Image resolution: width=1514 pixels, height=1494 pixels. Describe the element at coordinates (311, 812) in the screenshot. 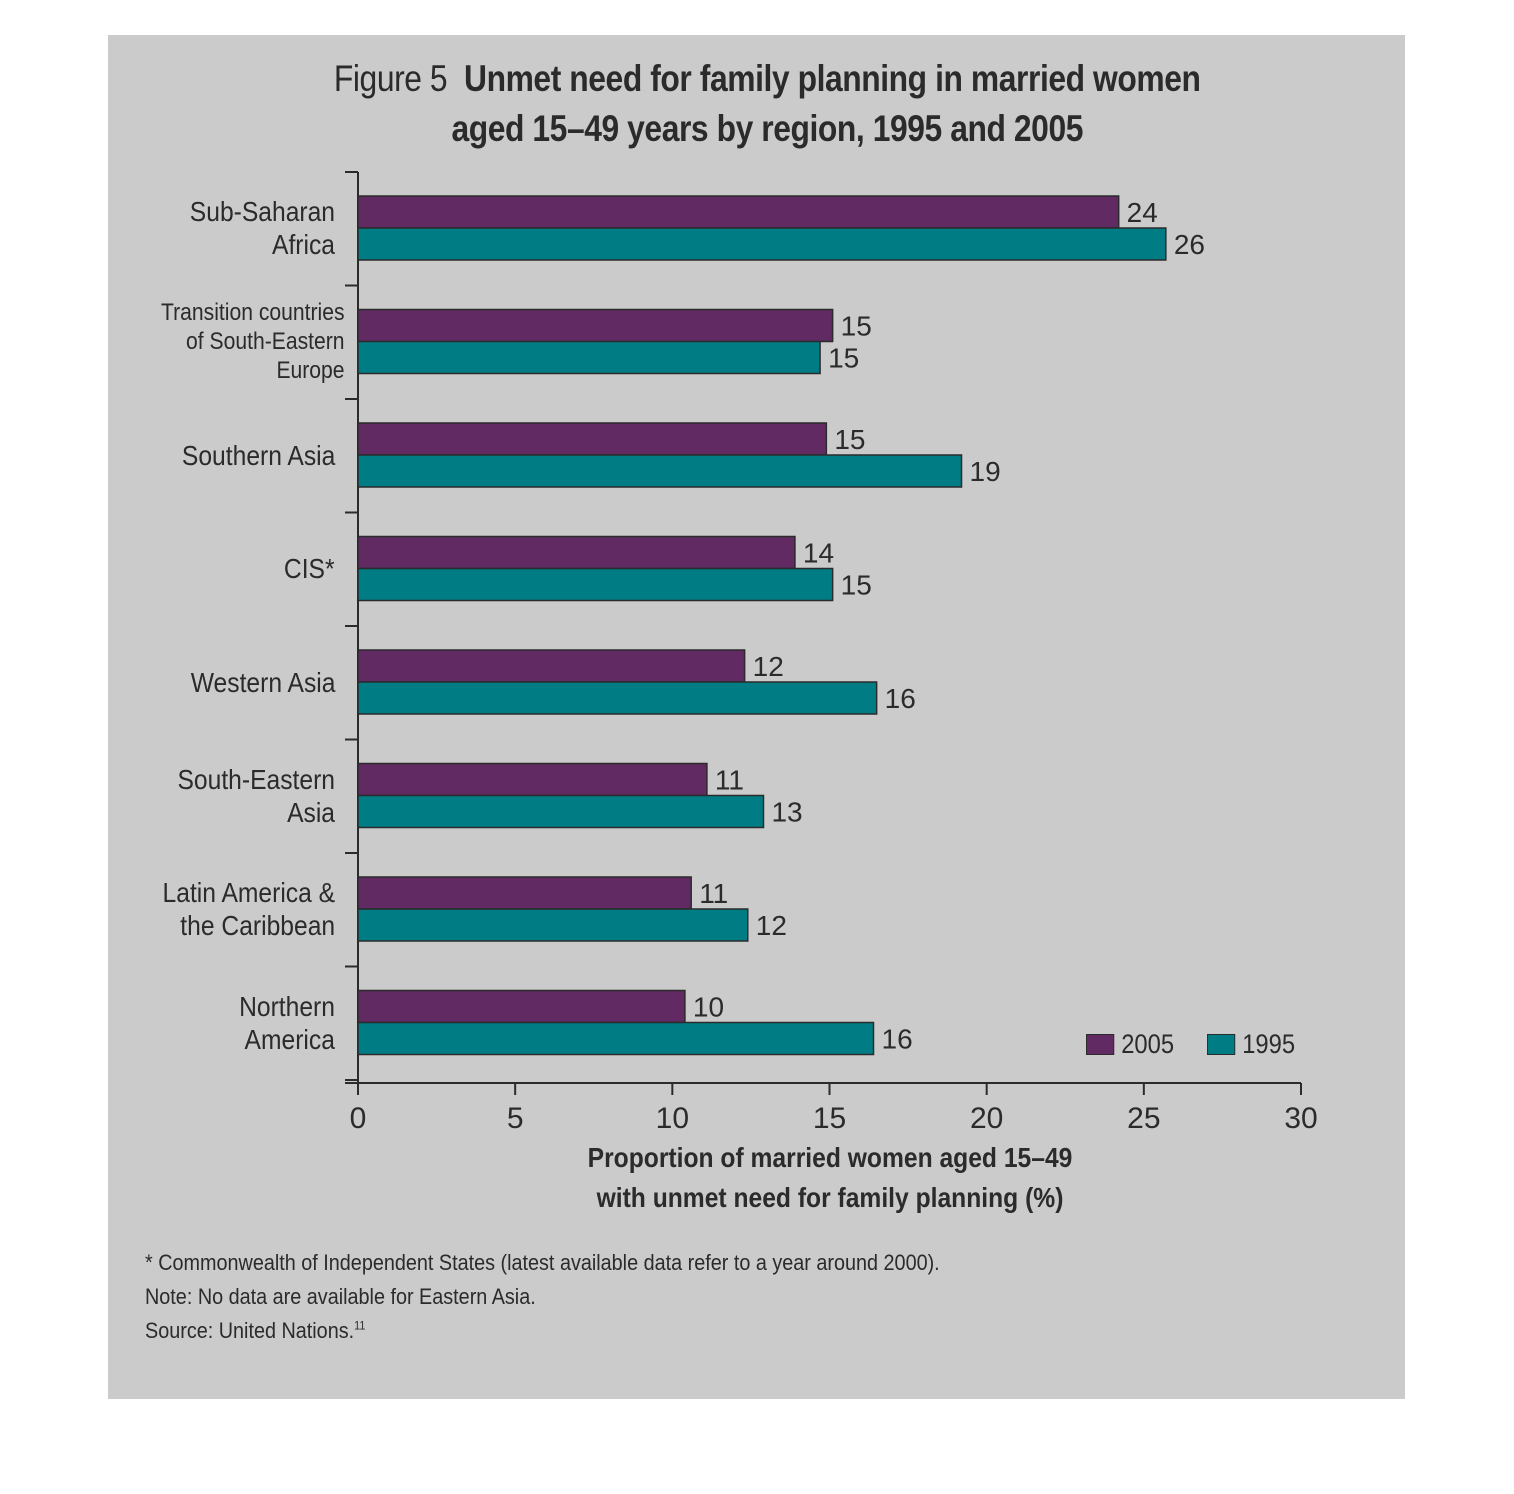

I see `category-label-line: Asia` at that location.